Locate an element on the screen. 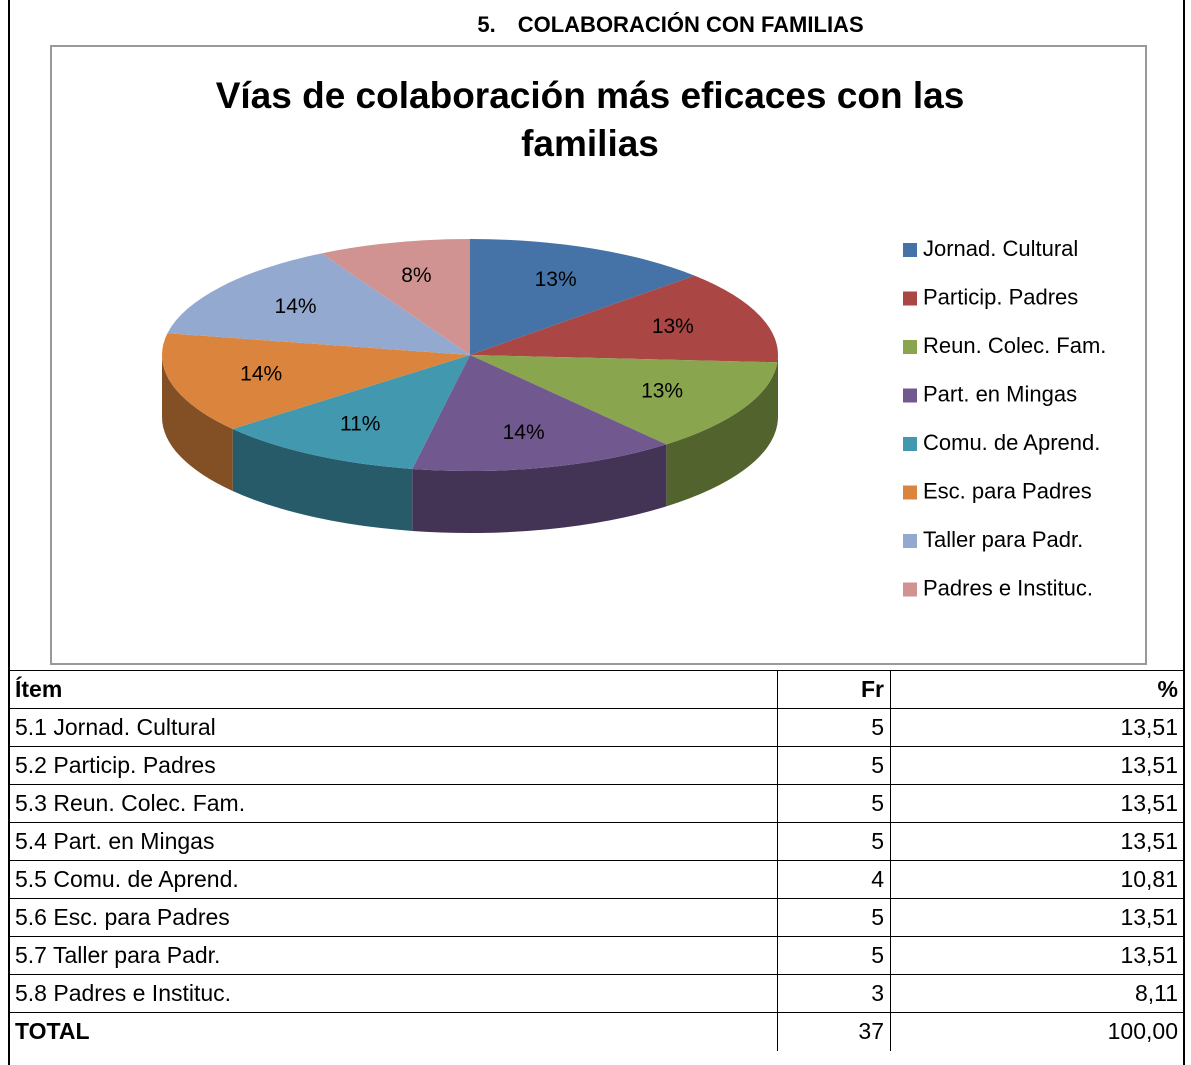  table-cell: 5.4 Part. en Mingas is located at coordinates (393, 841).